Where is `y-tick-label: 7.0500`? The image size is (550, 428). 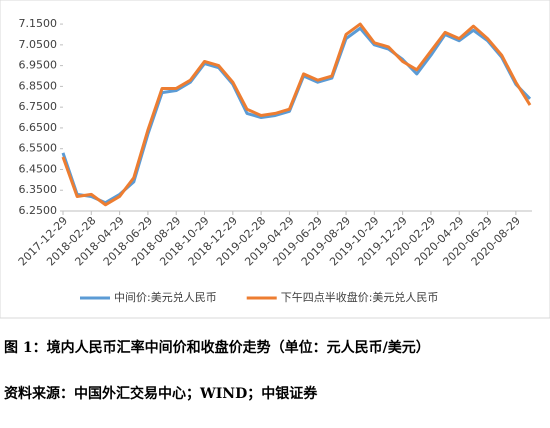
y-tick-label: 7.0500 is located at coordinates (38, 44).